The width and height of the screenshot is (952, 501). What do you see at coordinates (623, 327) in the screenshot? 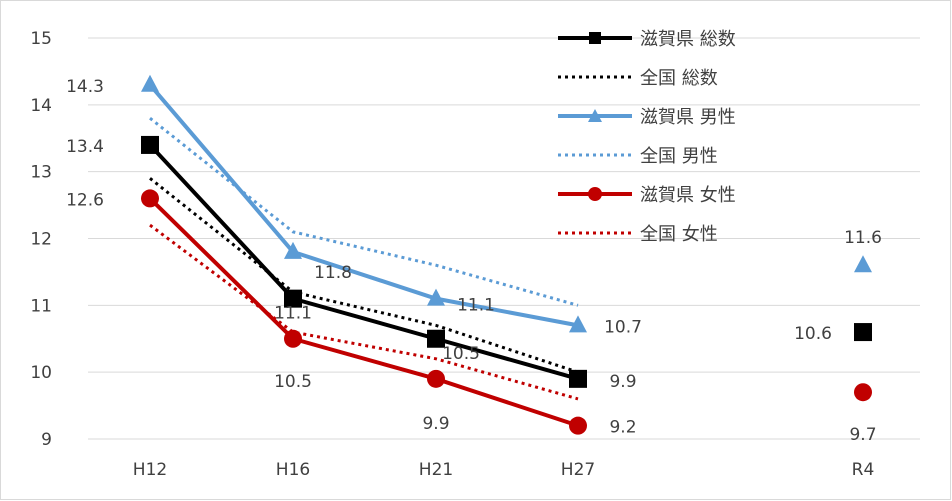
I see `data-label: 10.7` at bounding box center [623, 327].